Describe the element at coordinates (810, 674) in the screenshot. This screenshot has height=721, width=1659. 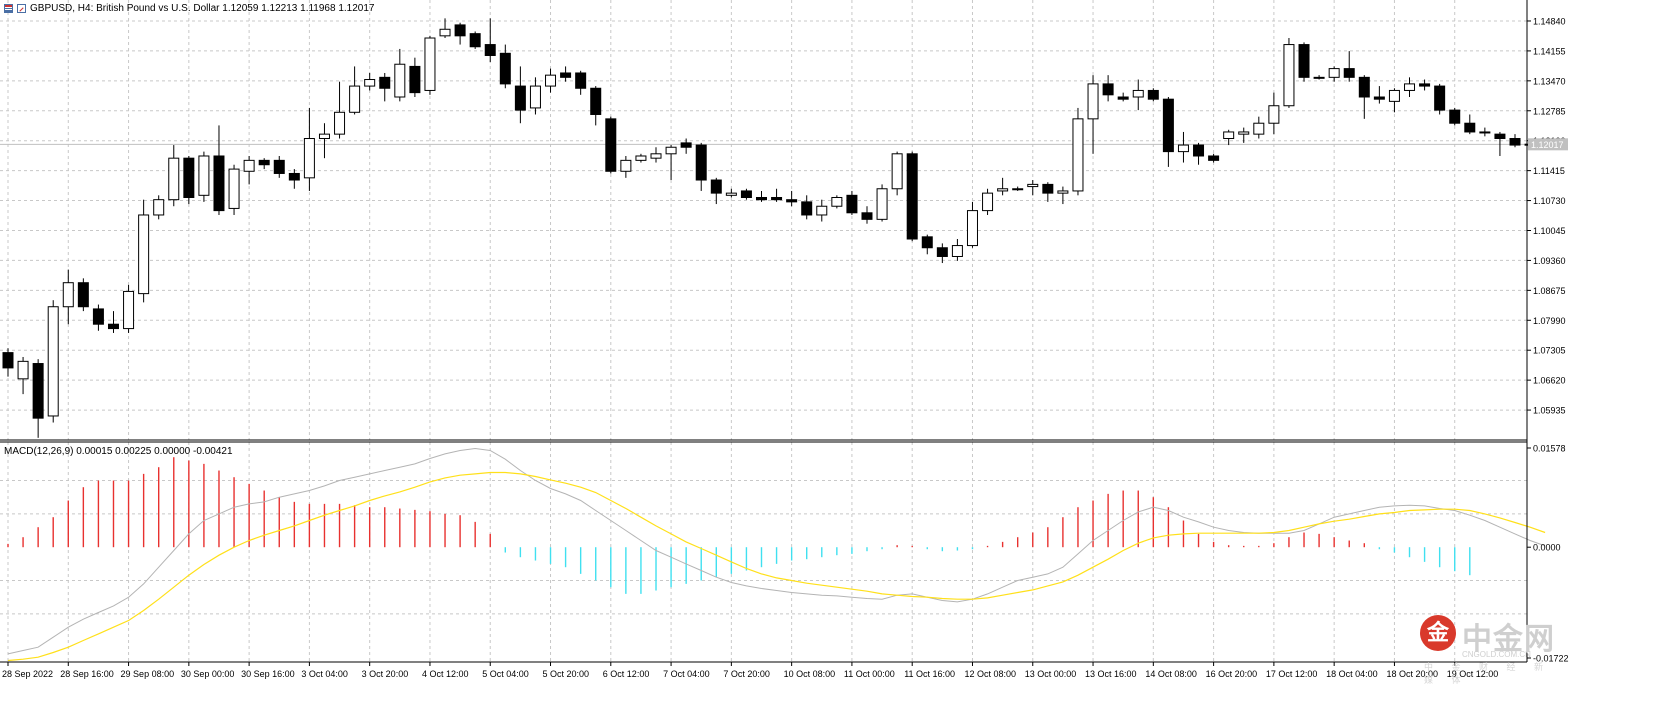
I see `x-tick-label: 10 Oct 08:00` at that location.